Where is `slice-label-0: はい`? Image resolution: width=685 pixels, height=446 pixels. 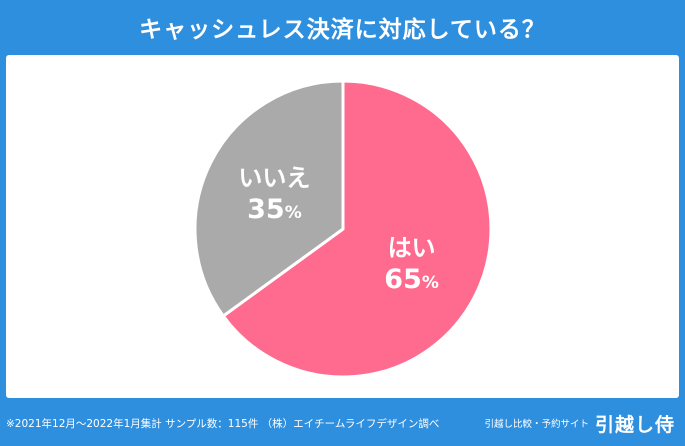
slice-label-0: はい is located at coordinates (412, 248).